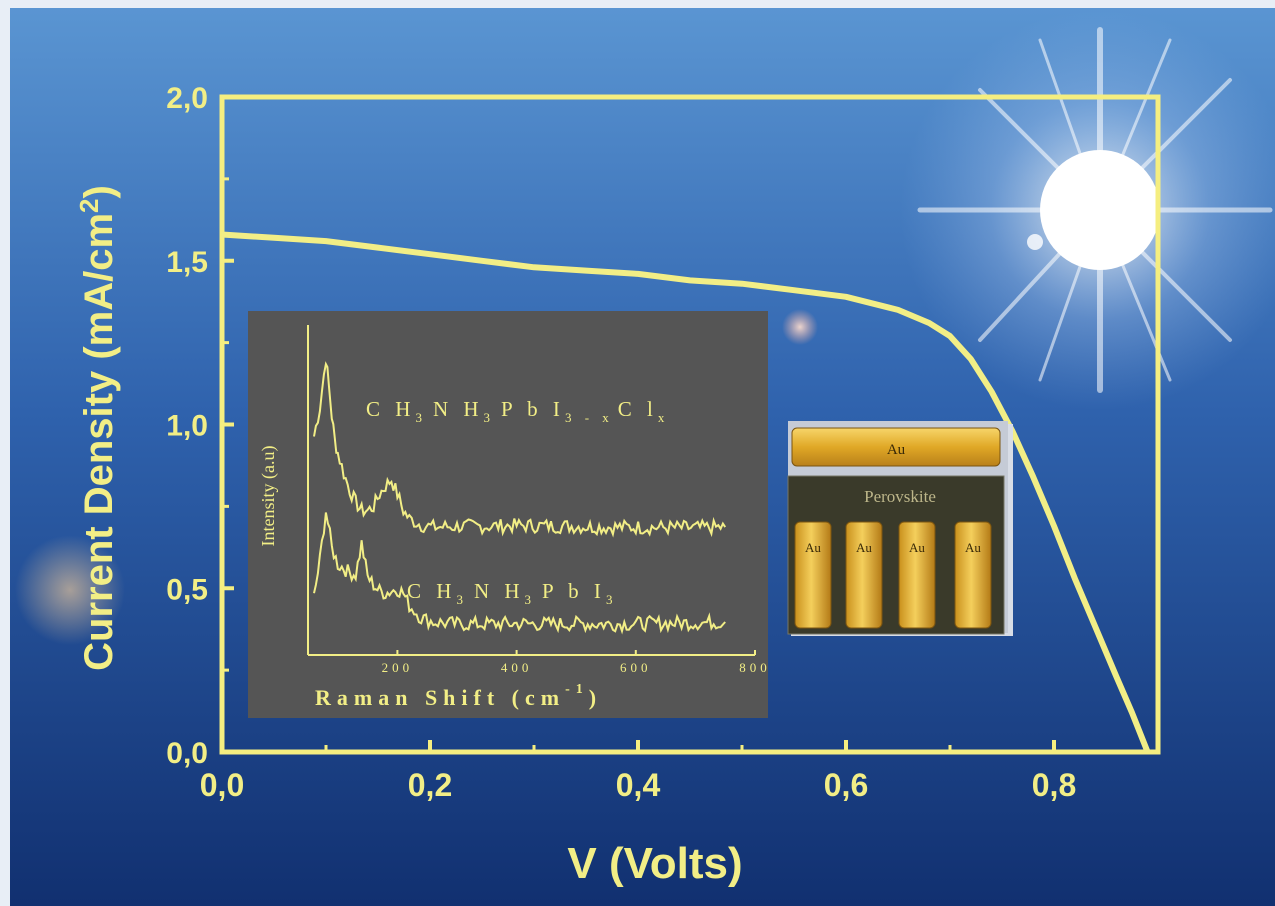 Image resolution: width=1275 pixels, height=906 pixels. Describe the element at coordinates (917, 547) in the screenshot. I see `au-label-3: Au` at that location.